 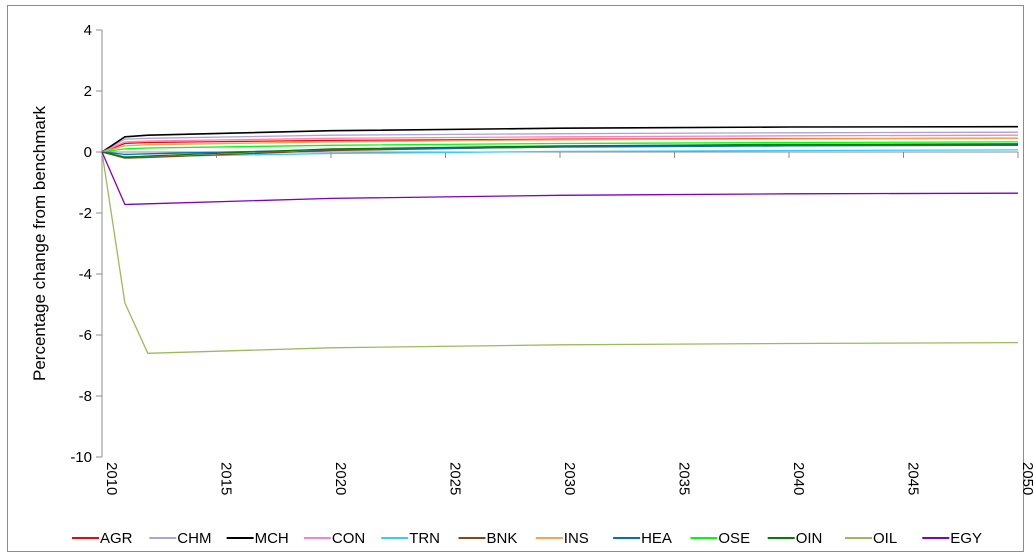 I want to click on y-tick-label: -10, so click(x=81, y=457).